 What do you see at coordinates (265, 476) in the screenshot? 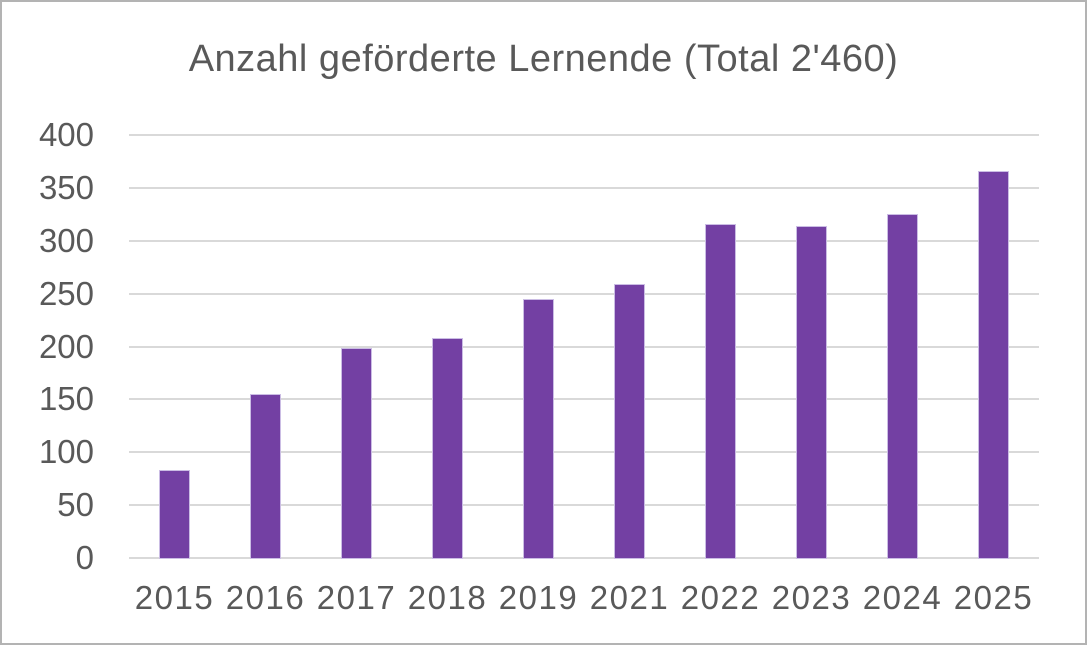
I see `bar-2016` at bounding box center [265, 476].